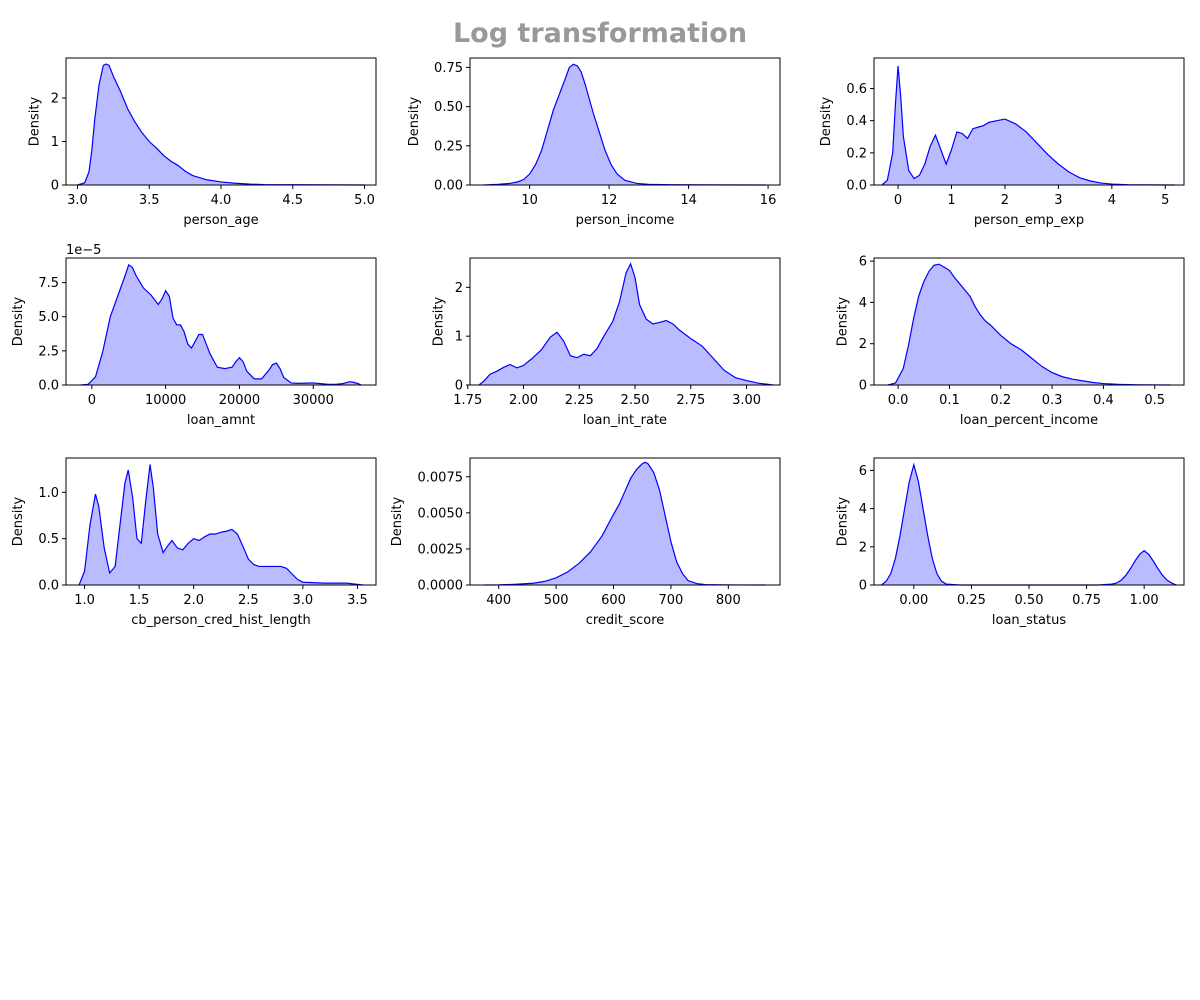 The height and width of the screenshot is (1000, 1200). What do you see at coordinates (313, 400) in the screenshot?
I see `x-tick-label: 30000` at bounding box center [313, 400].